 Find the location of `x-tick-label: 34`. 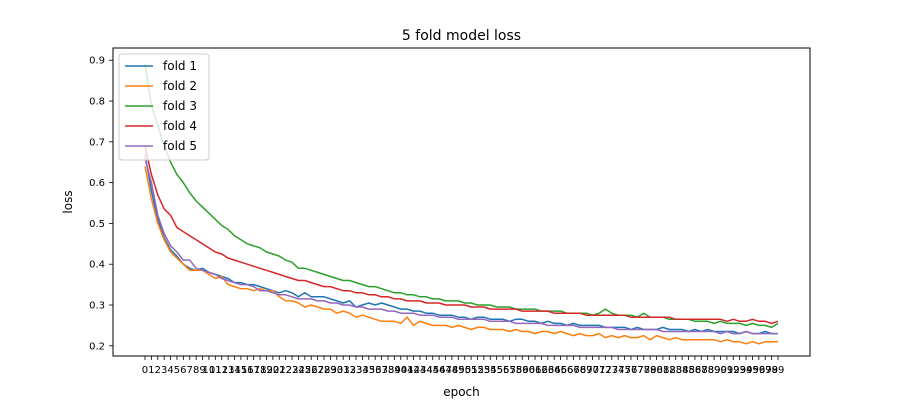

x-tick-label: 34 is located at coordinates (362, 370).